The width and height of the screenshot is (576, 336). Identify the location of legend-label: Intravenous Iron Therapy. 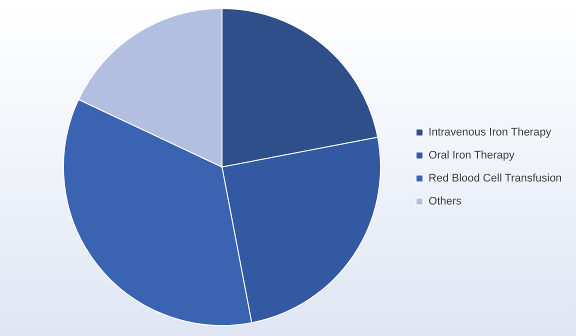
(490, 132).